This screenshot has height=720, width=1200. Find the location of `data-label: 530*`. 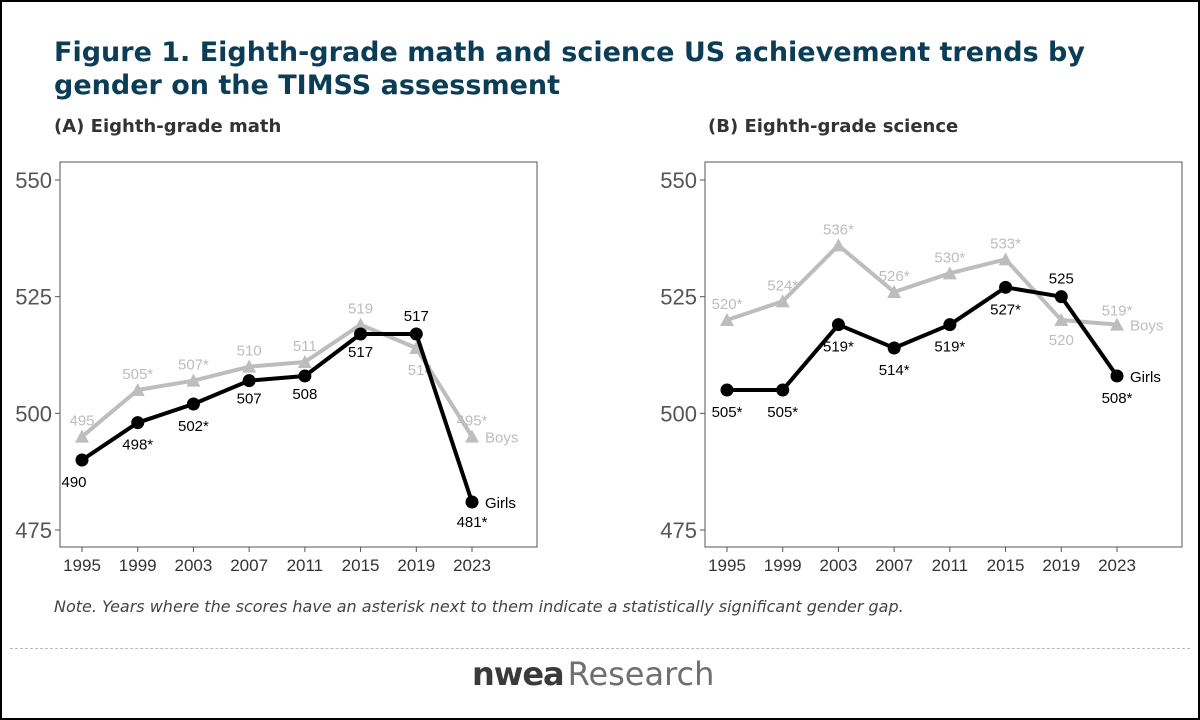

data-label: 530* is located at coordinates (949, 257).